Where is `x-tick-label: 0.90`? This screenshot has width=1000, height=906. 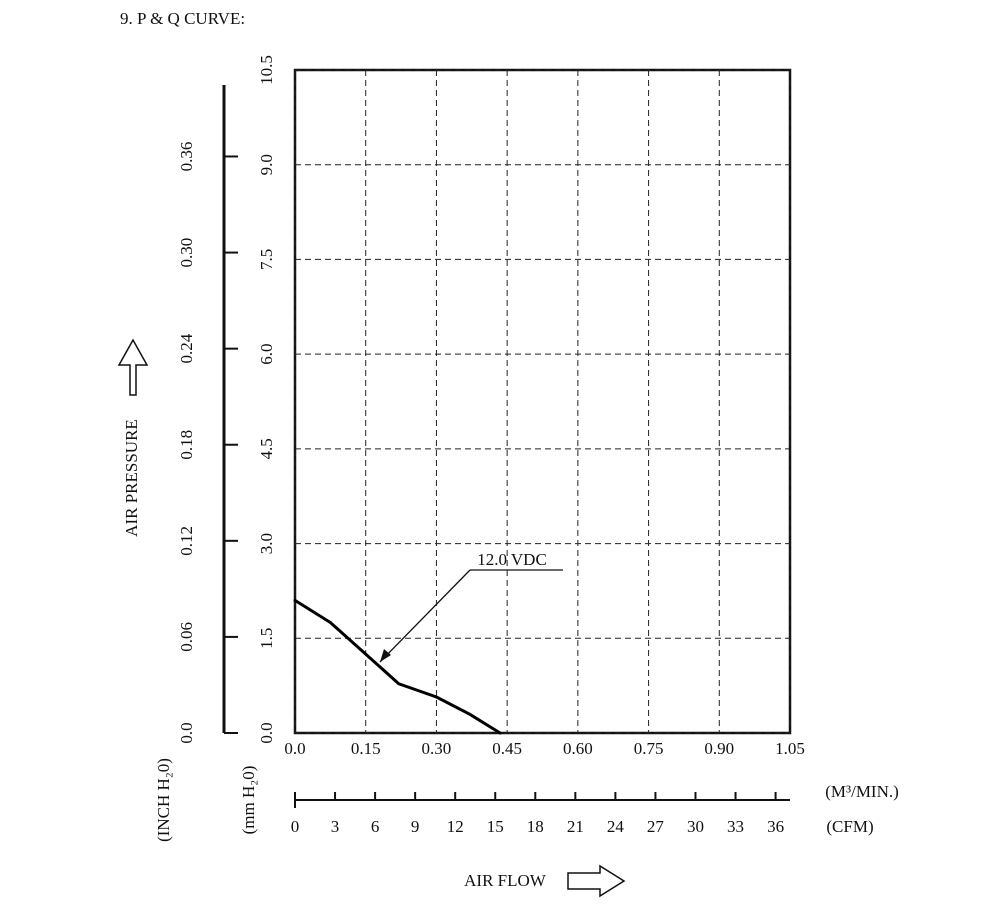 x-tick-label: 0.90 is located at coordinates (719, 748).